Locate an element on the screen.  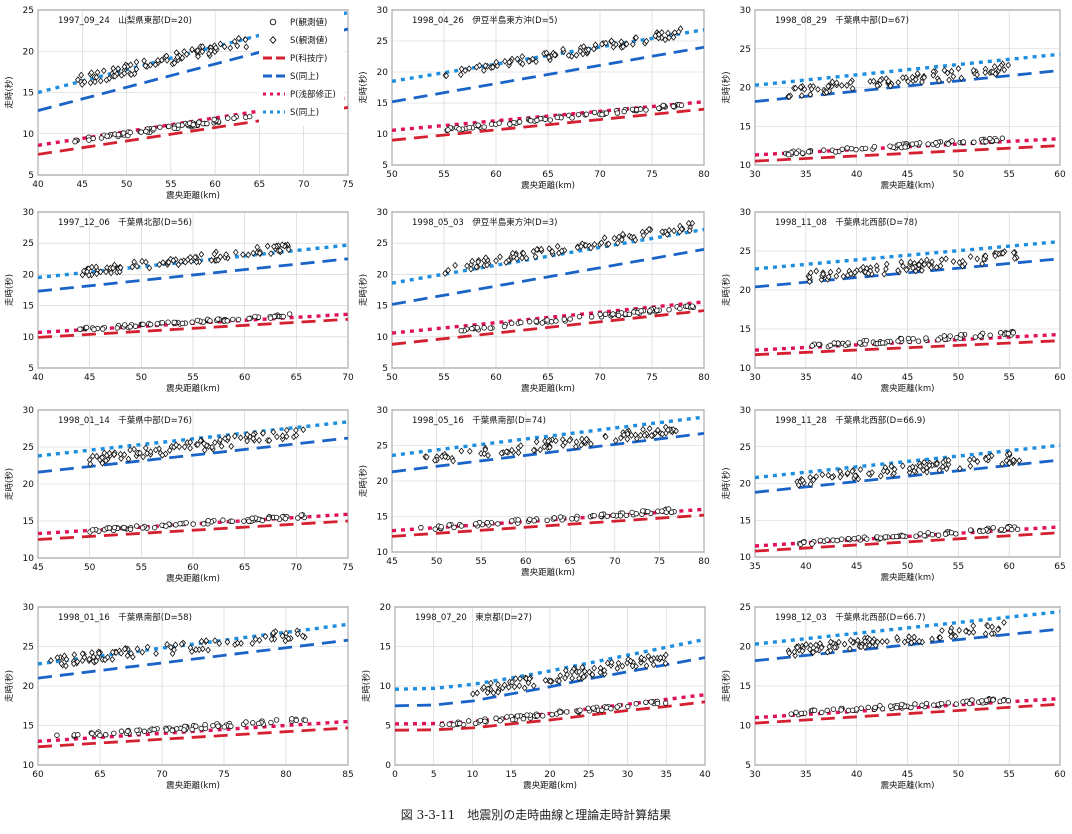
x-tick-label: 75 is located at coordinates (651, 175).